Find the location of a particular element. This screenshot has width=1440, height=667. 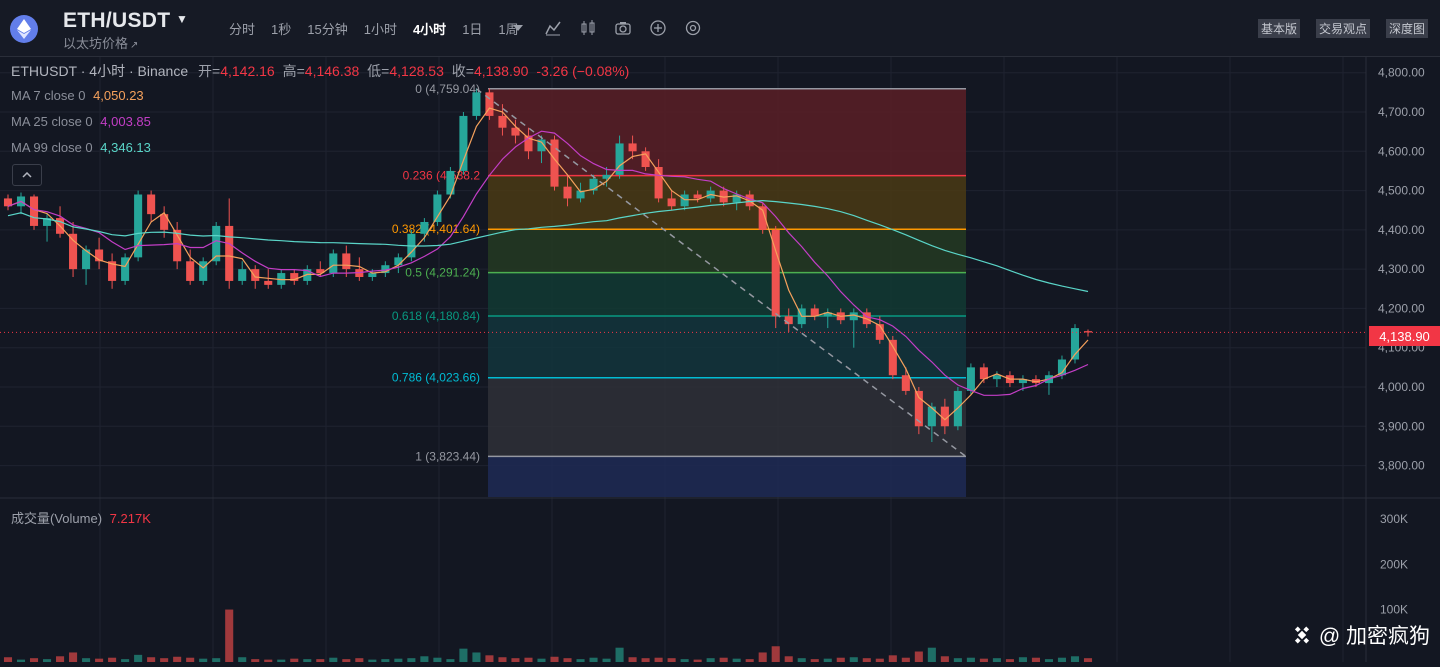

ma25-legend: MA 25 close 0 4,003.85 is located at coordinates (81, 121).